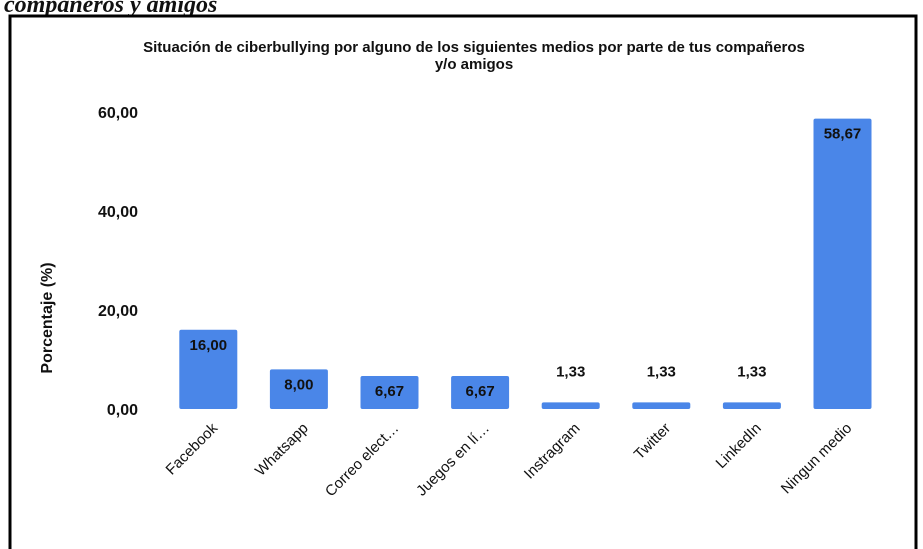  What do you see at coordinates (122, 410) in the screenshot?
I see `y-tick-label: 0,00` at bounding box center [122, 410].